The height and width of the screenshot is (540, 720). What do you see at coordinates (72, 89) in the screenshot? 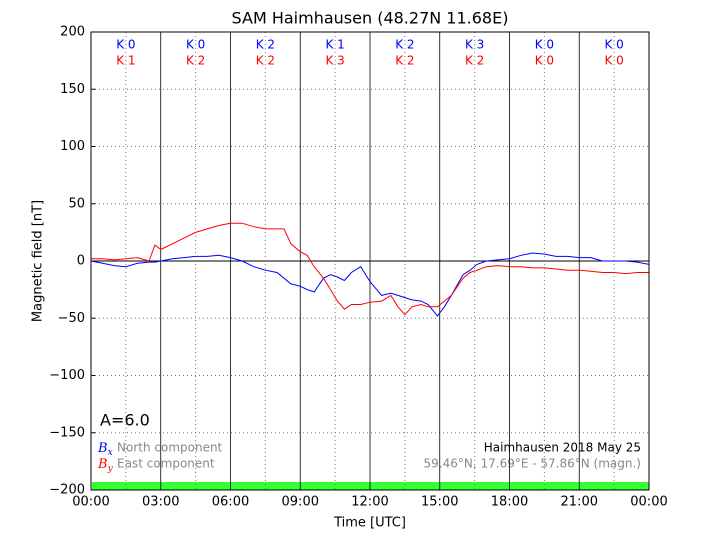
I see `y-tick-label: 150` at bounding box center [72, 89].